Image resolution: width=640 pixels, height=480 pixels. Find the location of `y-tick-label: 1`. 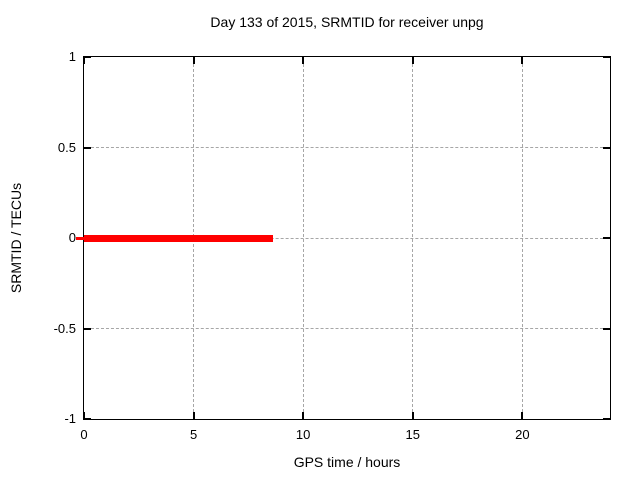

y-tick-label: 1 is located at coordinates (72, 56).